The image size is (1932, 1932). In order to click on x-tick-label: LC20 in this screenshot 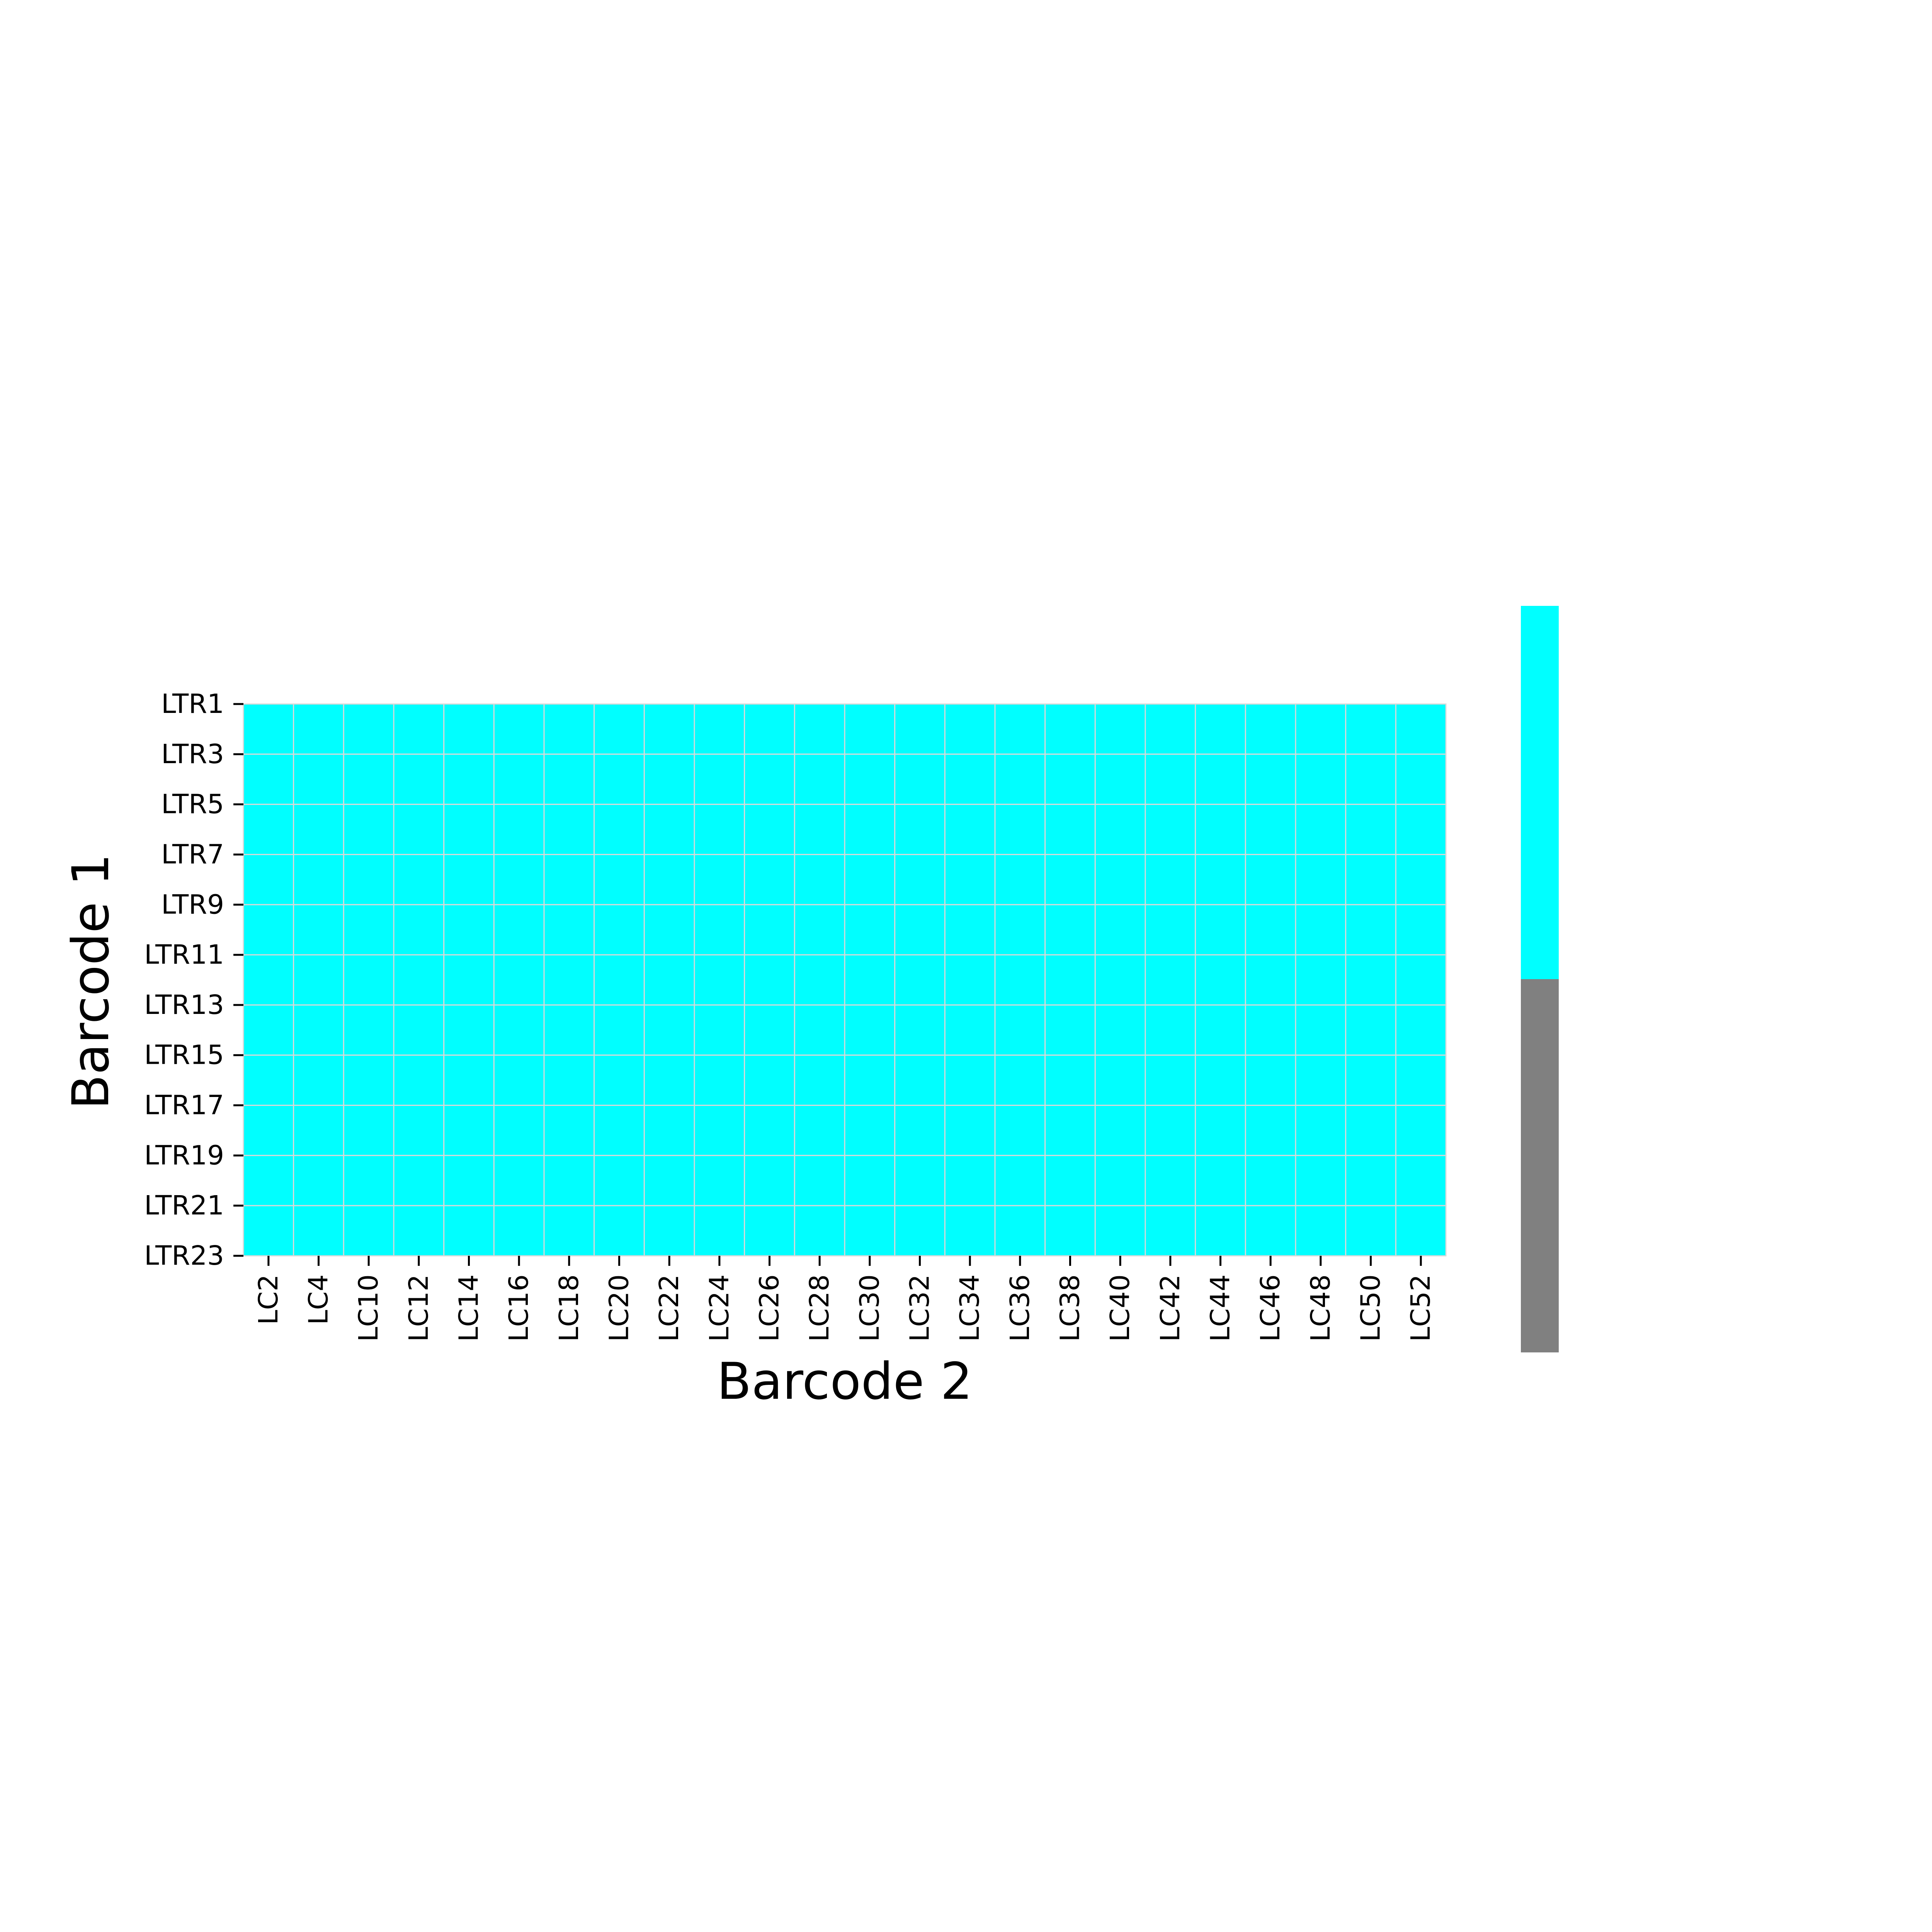, I will do `click(620, 1308)`.